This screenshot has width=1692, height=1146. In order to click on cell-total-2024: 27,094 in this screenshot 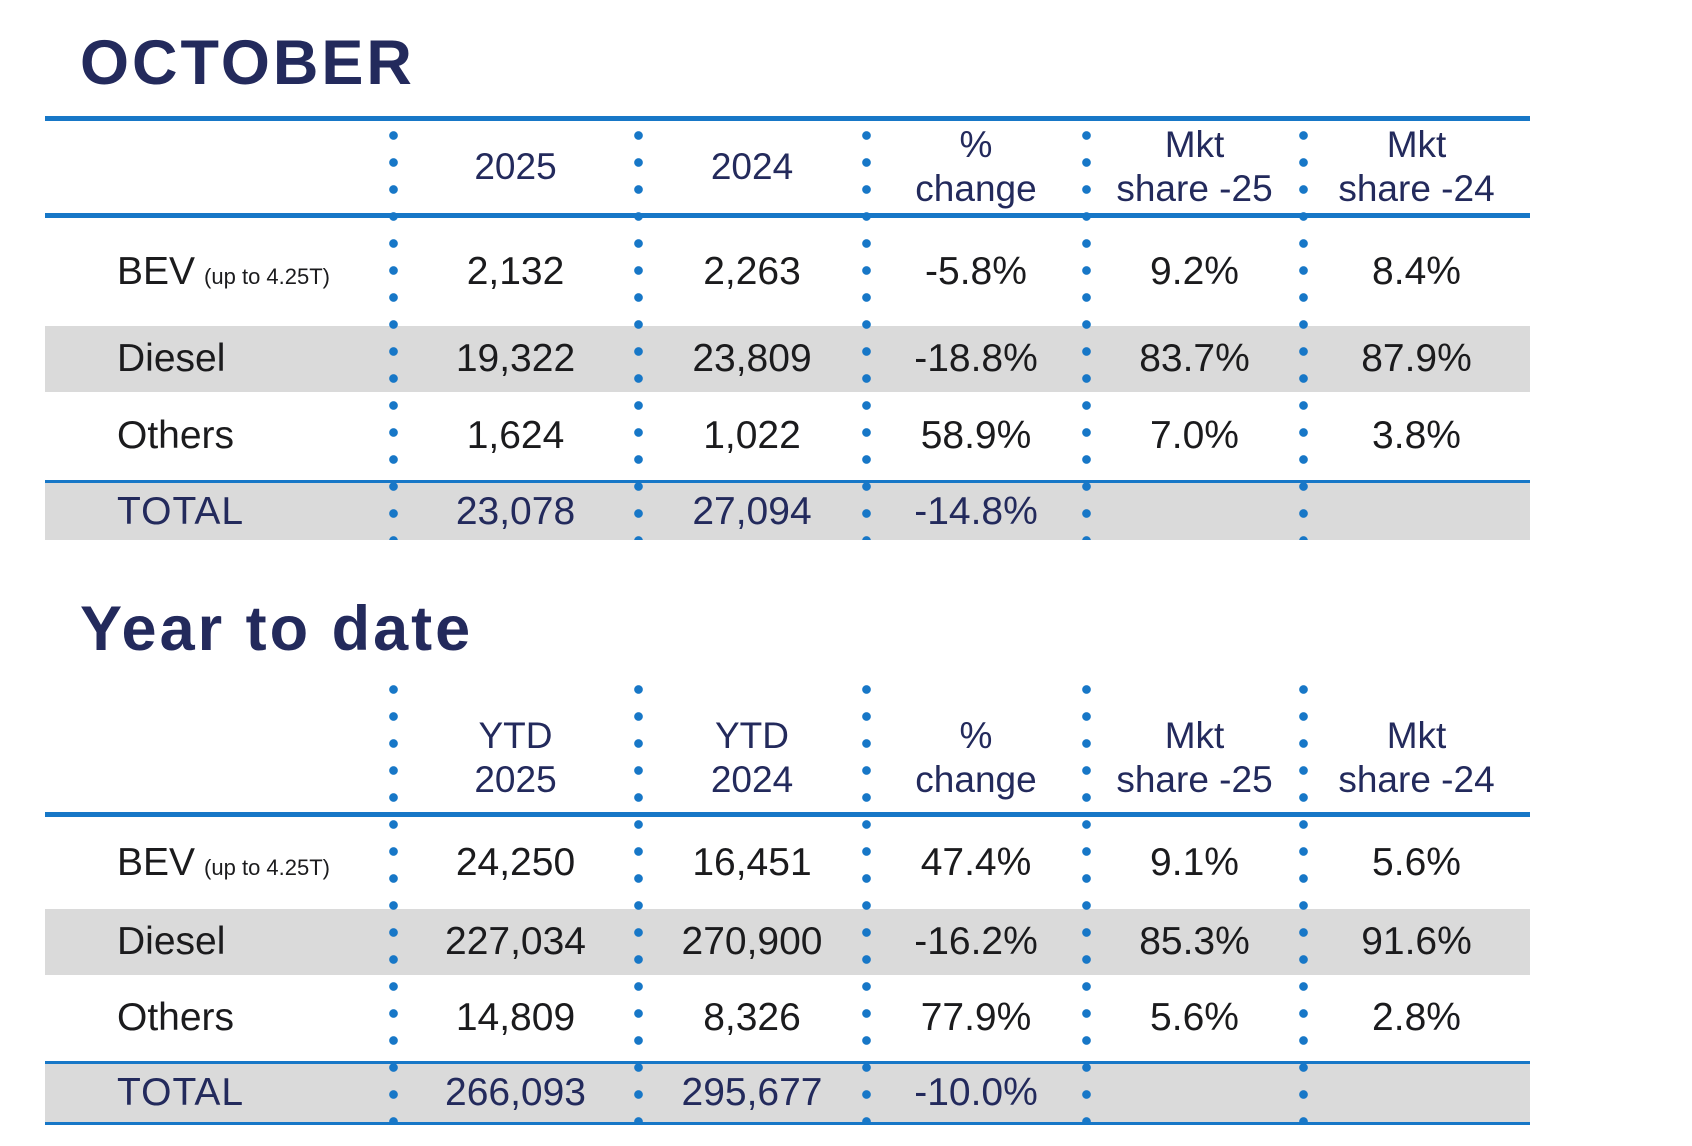, I will do `click(752, 511)`.